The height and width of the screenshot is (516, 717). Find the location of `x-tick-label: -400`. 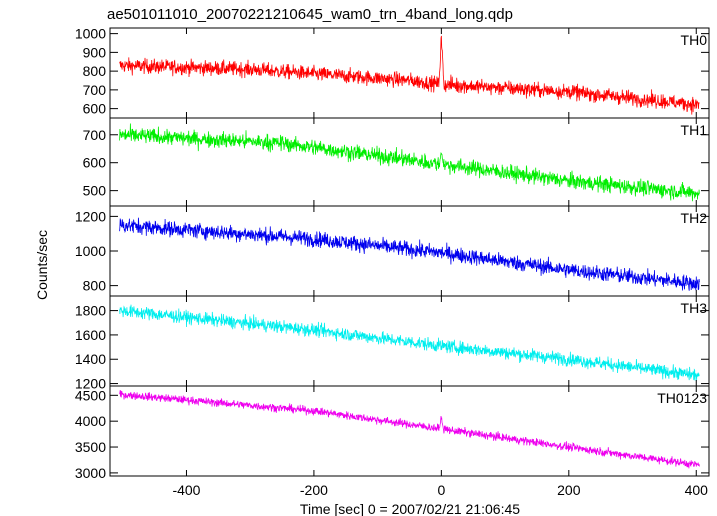

x-tick-label: -400 is located at coordinates (186, 490).